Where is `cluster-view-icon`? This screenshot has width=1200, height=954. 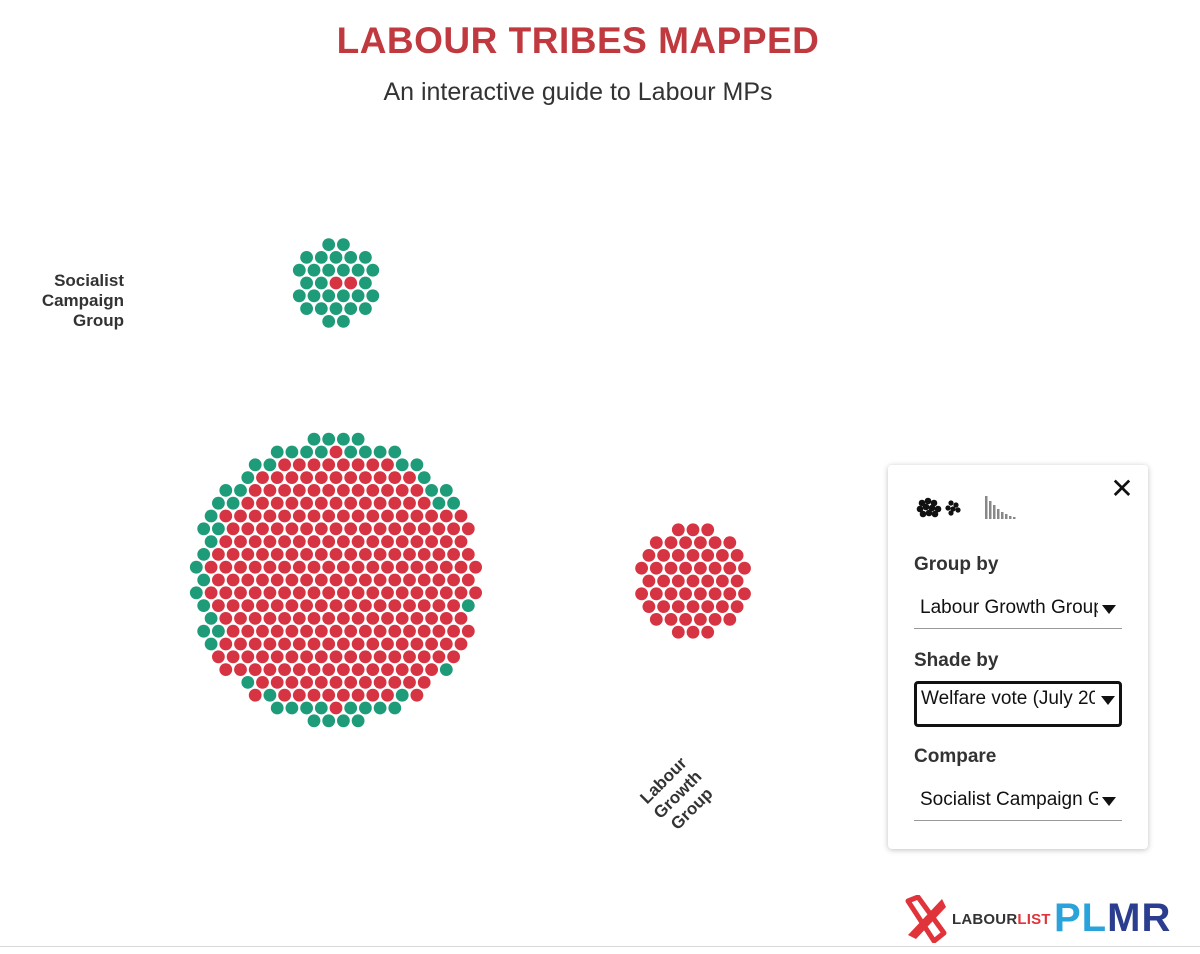
cluster-view-icon is located at coordinates (939, 507).